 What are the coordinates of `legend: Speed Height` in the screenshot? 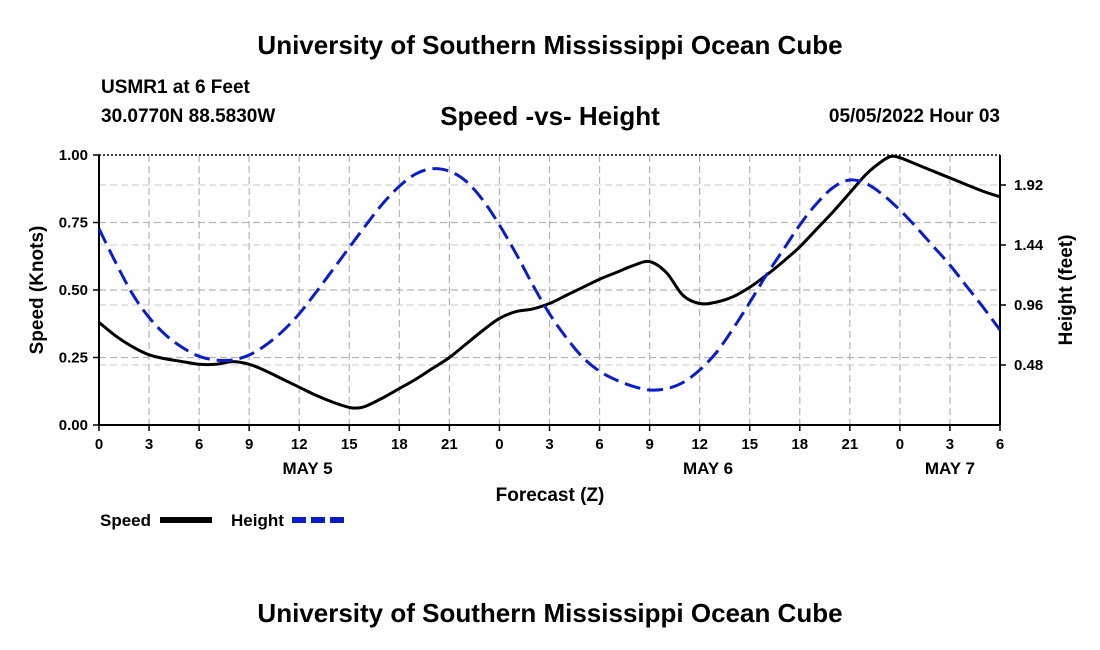 It's located at (222, 520).